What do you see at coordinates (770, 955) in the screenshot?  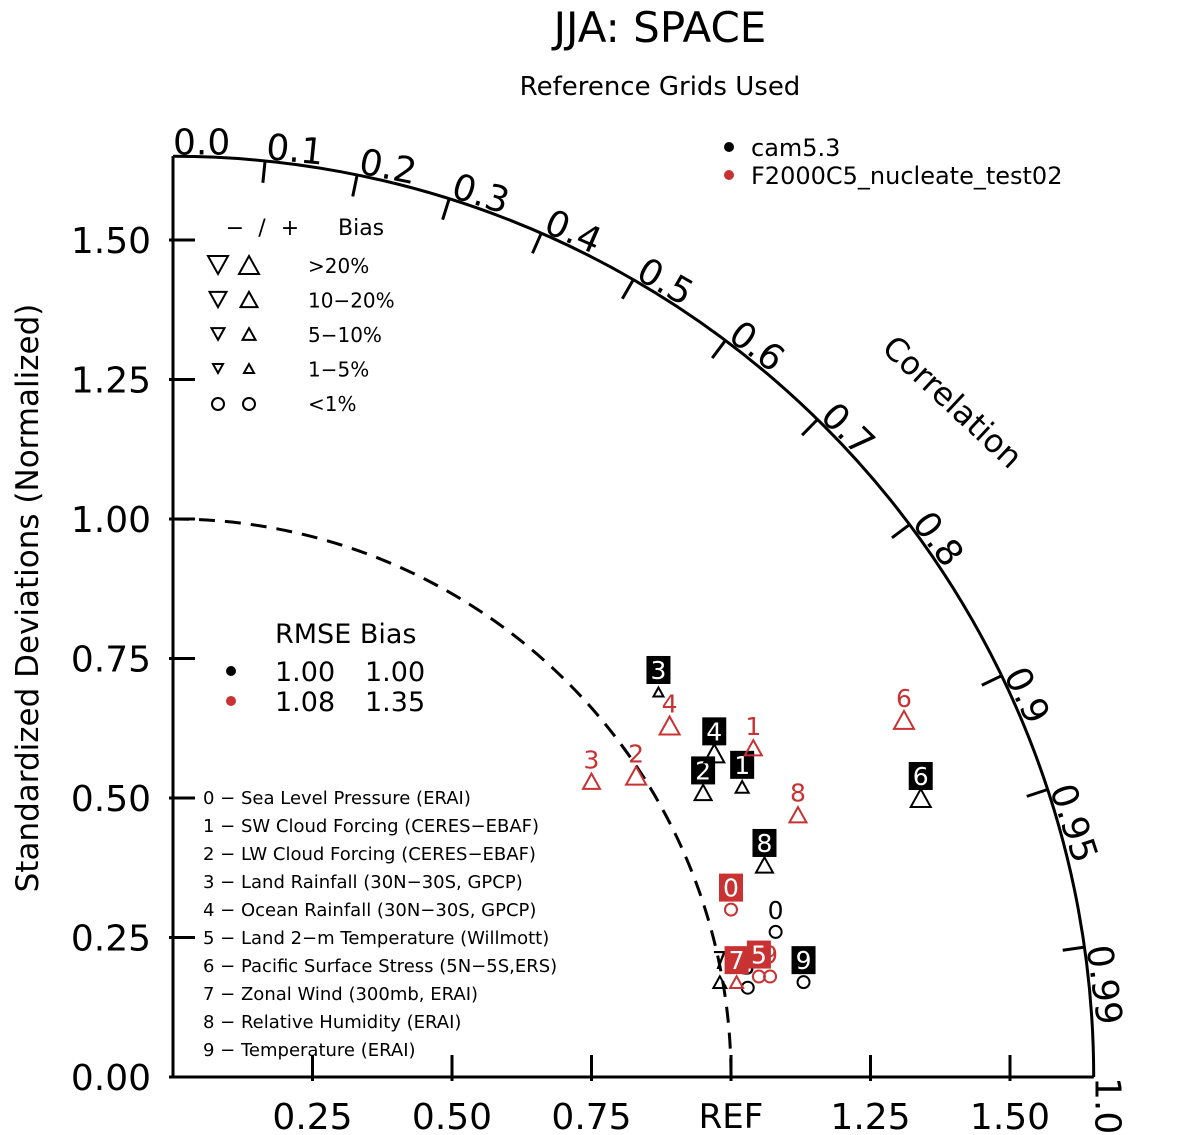 I see `point-label: 9` at bounding box center [770, 955].